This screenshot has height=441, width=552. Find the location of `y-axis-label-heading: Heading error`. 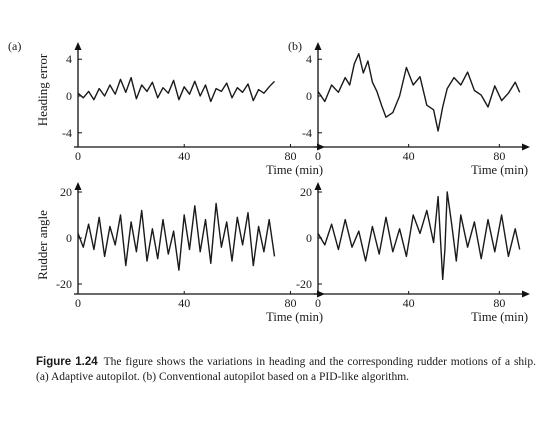

y-axis-label-heading: Heading error is located at coordinates (42, 89).